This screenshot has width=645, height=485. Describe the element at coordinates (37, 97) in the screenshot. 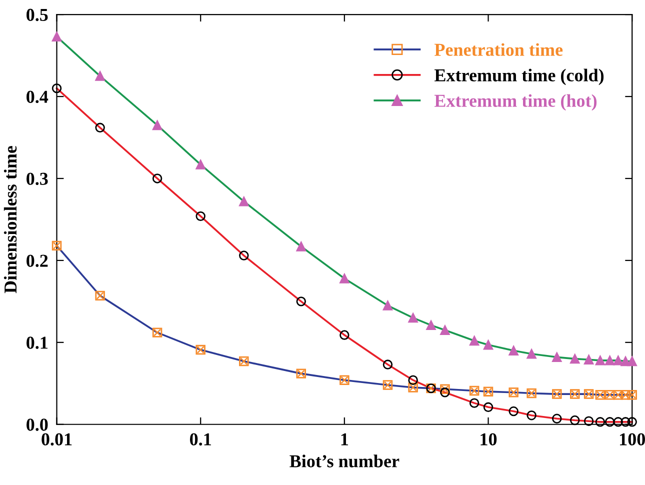

I see `y-tick-label: 0.4` at that location.